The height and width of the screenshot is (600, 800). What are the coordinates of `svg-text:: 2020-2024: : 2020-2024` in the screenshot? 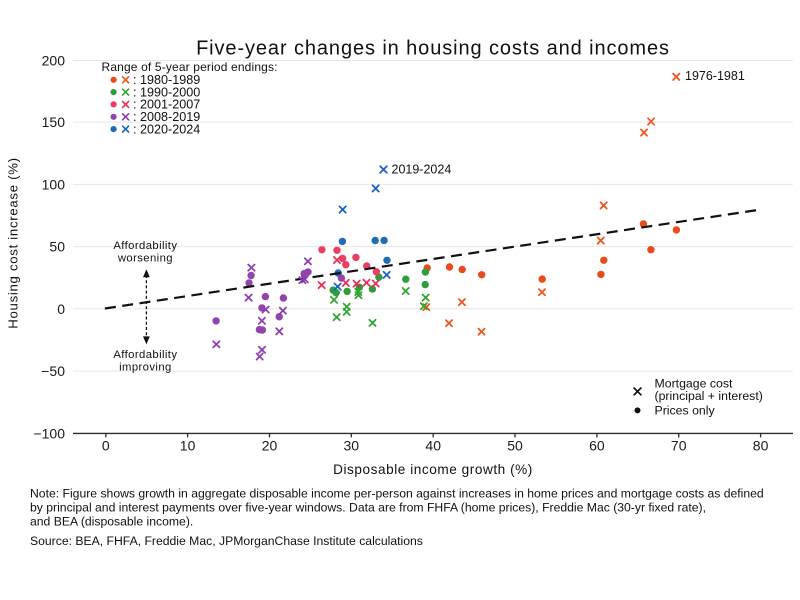 It's located at (166, 129).